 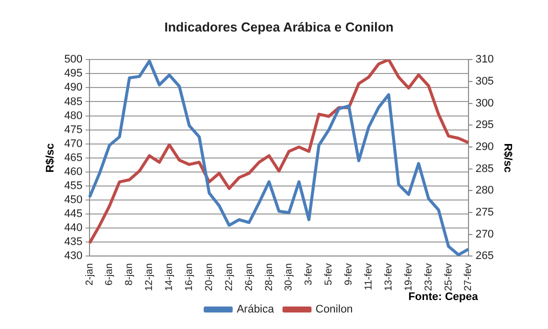 I want to click on x-tick-label: 12-jan, so click(x=150, y=277).